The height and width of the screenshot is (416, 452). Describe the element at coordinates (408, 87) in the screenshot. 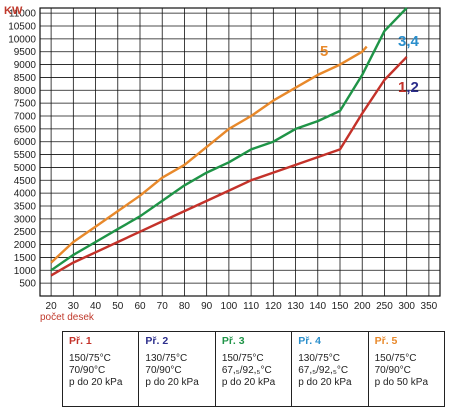

I see `series-label-1-2: 1,2` at that location.